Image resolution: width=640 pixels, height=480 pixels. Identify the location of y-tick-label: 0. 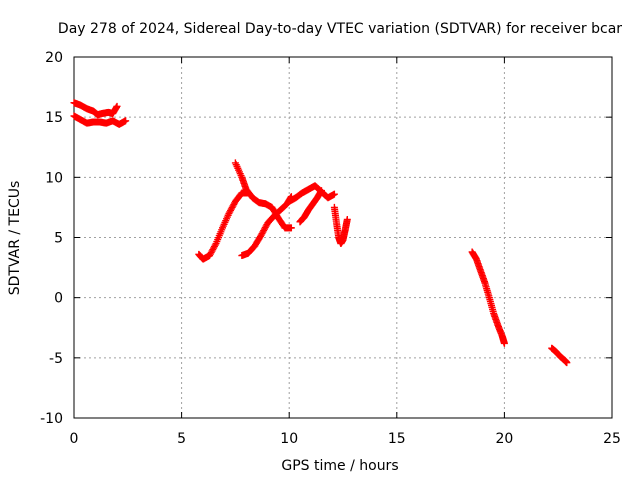
(58, 299).